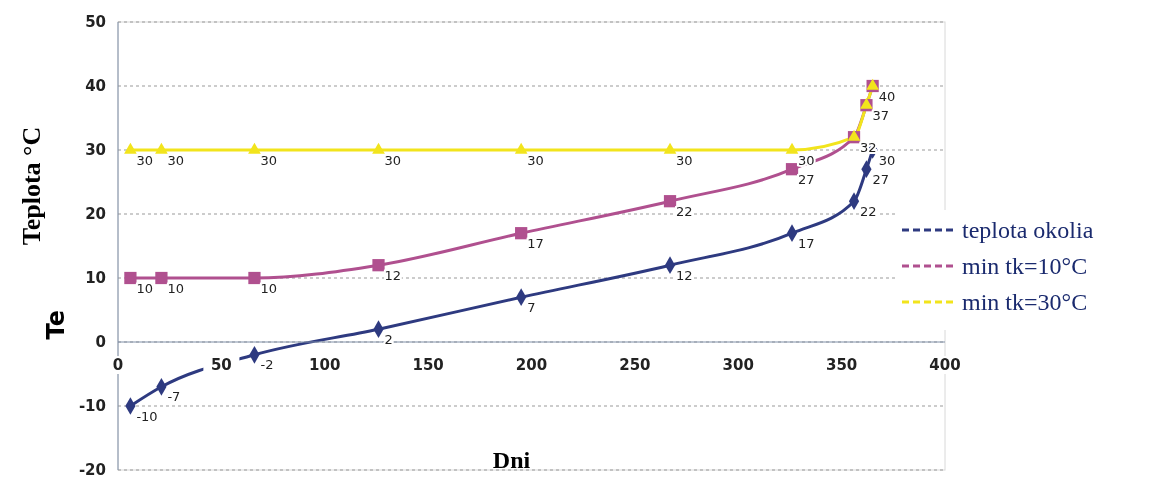 Image resolution: width=1155 pixels, height=492 pixels. What do you see at coordinates (880, 115) in the screenshot?
I see `data-label: 37` at bounding box center [880, 115].